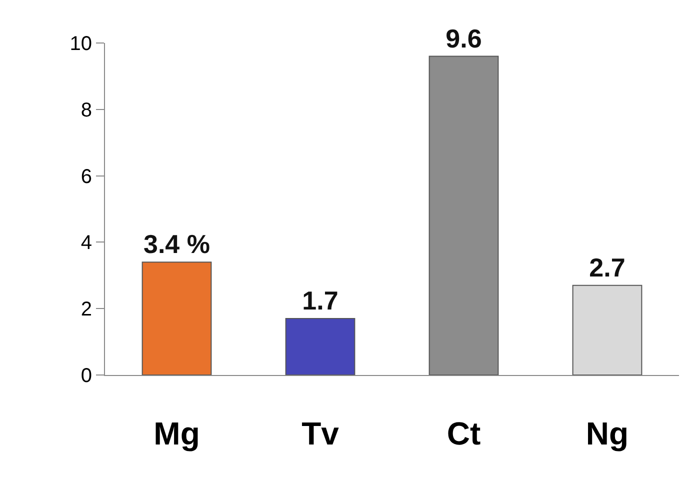 This screenshot has height=481, width=699. What do you see at coordinates (607, 433) in the screenshot?
I see `x-tick-label: Ng` at bounding box center [607, 433].